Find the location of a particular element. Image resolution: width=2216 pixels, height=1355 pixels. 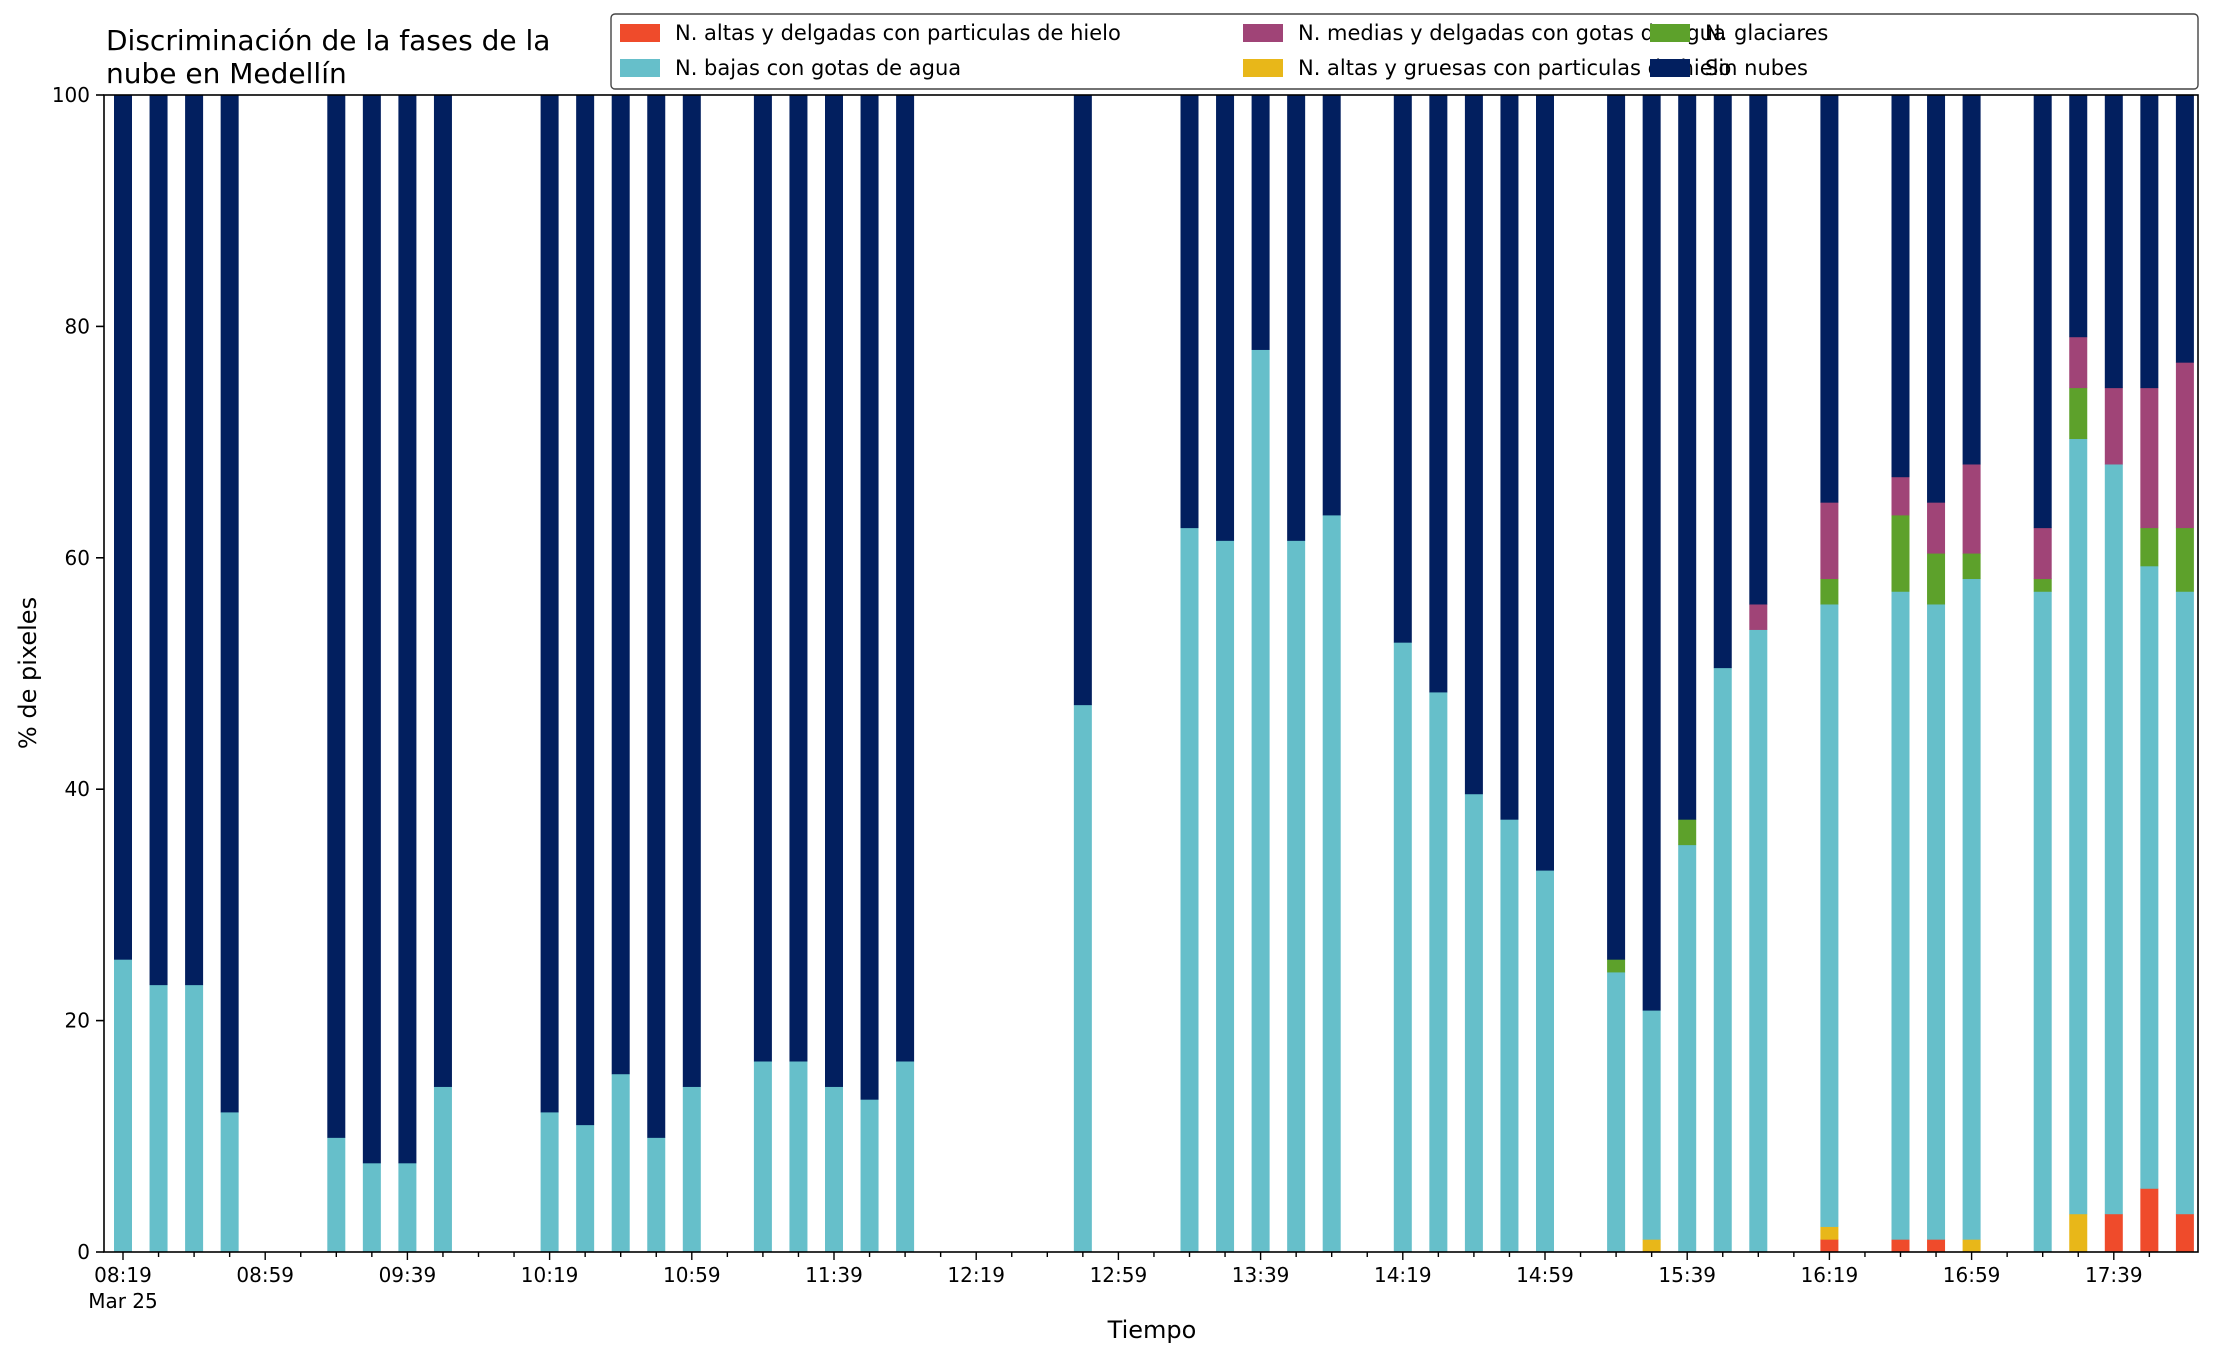

x-tick-label: 09:39 is located at coordinates (408, 1275).